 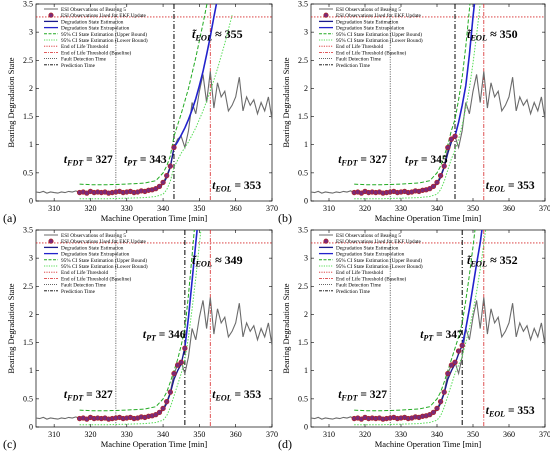 What do you see at coordinates (9, 218) in the screenshot?
I see `panel-label: (a)` at bounding box center [9, 218].